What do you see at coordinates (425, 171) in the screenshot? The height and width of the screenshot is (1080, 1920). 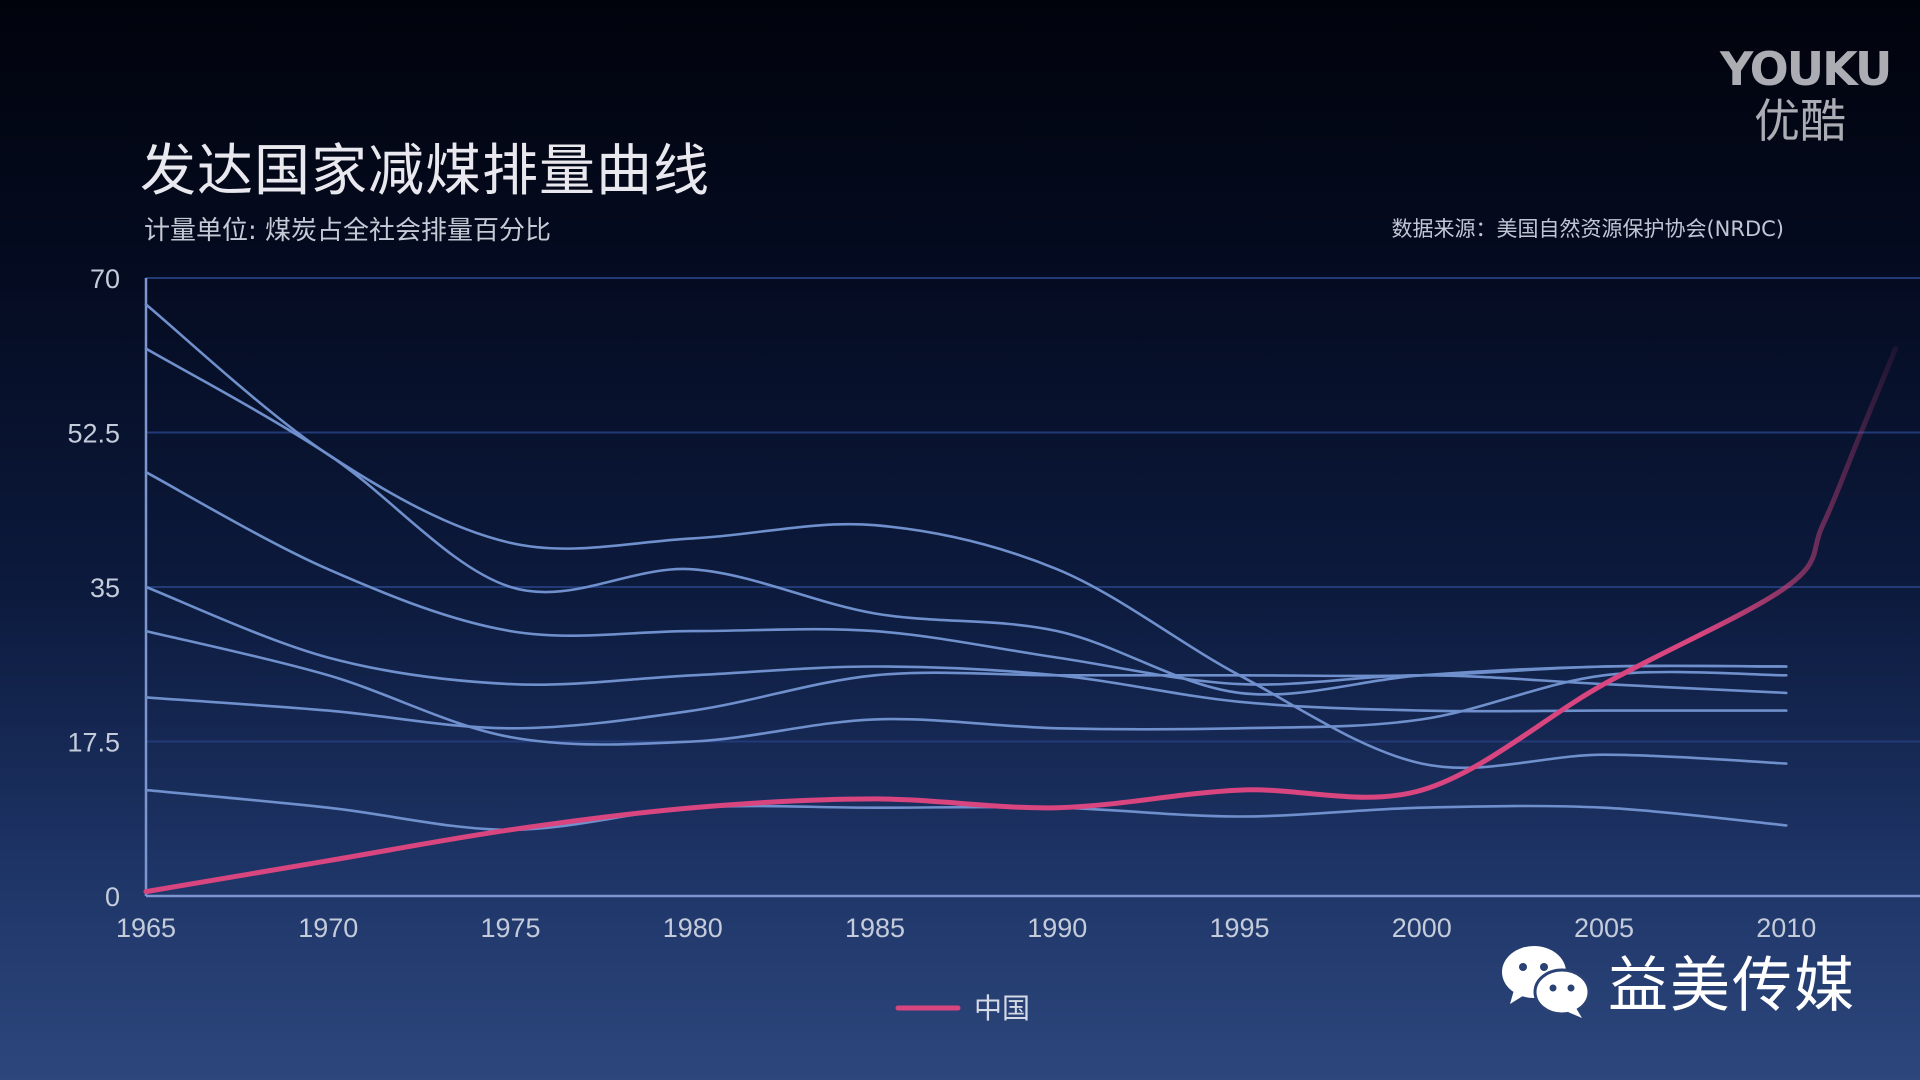 I see `chart-title: 发达国家减煤排量曲线` at bounding box center [425, 171].